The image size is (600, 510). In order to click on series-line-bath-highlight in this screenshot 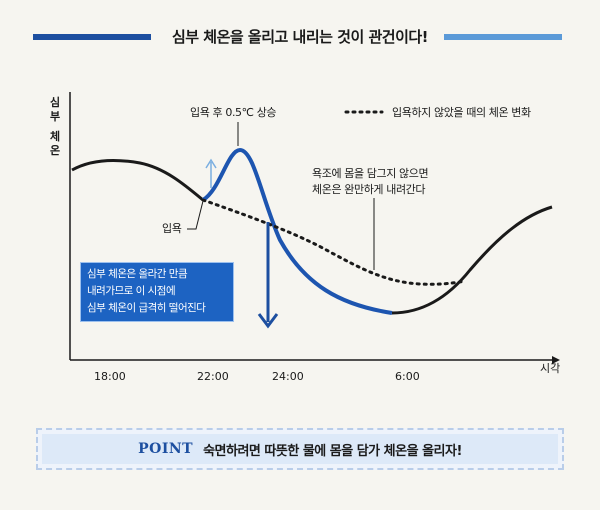, I will do `click(297, 231)`.